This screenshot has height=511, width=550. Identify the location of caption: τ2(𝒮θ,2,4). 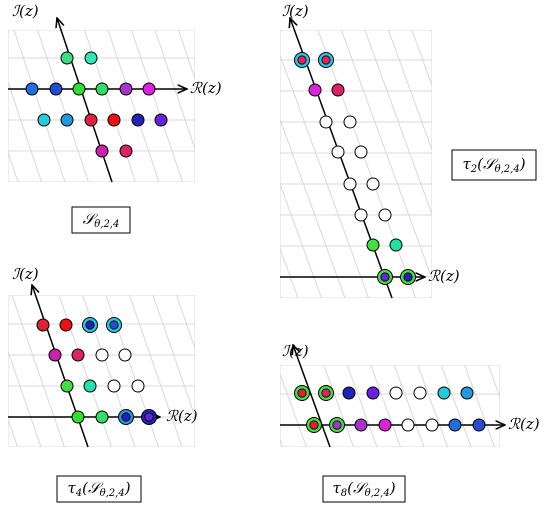
(493, 165).